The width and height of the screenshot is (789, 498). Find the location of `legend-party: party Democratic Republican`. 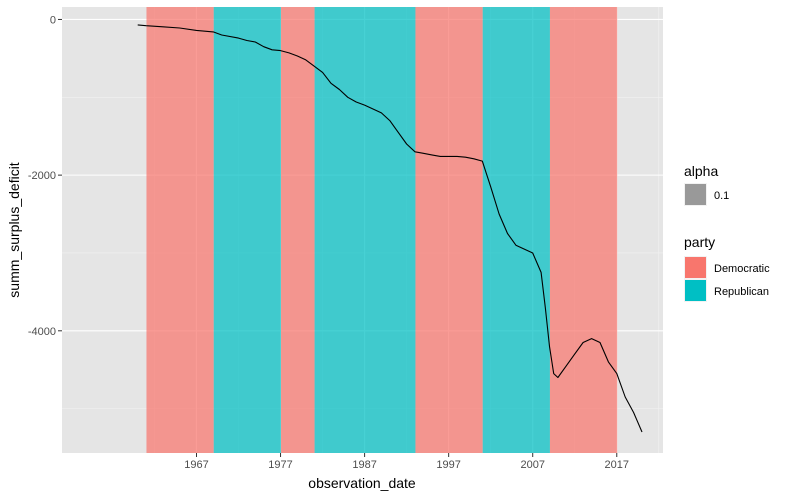

legend-party: party Democratic Republican is located at coordinates (727, 268).